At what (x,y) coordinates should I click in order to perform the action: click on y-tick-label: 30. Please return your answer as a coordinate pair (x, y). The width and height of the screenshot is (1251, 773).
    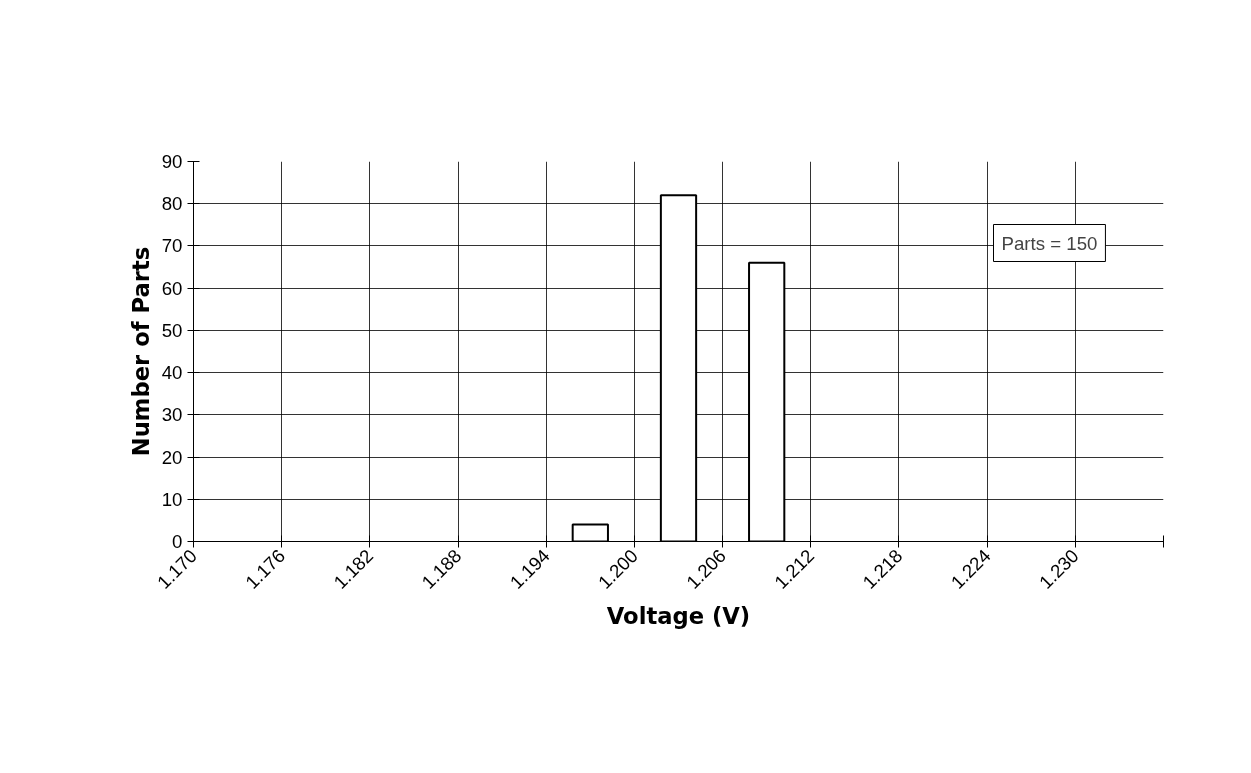
    Looking at the image, I should click on (172, 415).